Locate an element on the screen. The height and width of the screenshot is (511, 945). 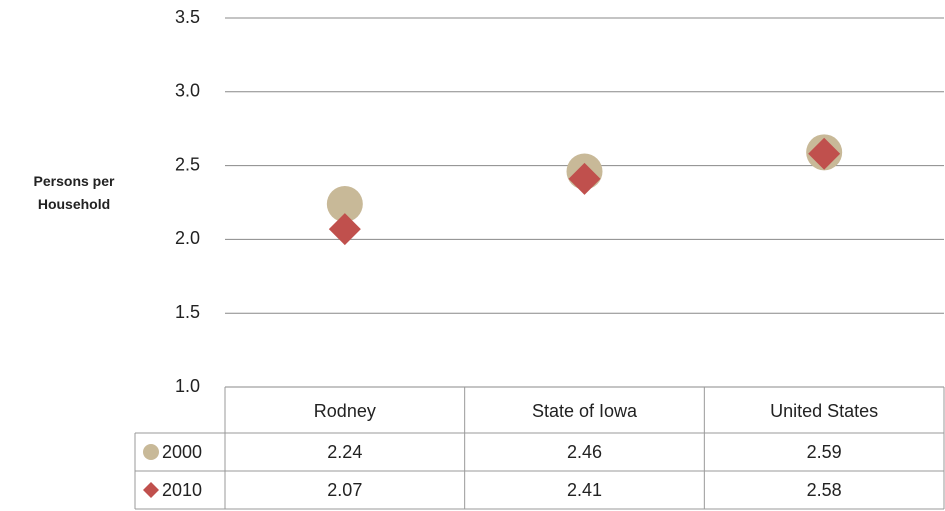
legend-label: 2010 is located at coordinates (182, 490).